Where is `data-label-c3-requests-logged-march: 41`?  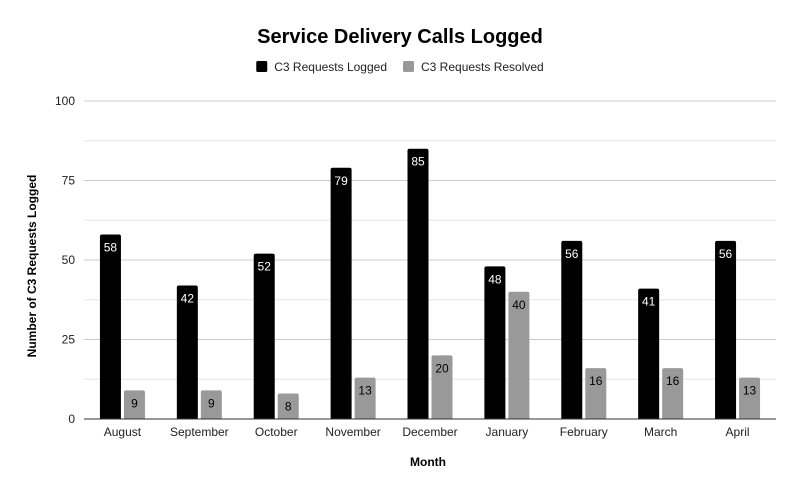 data-label-c3-requests-logged-march: 41 is located at coordinates (649, 302).